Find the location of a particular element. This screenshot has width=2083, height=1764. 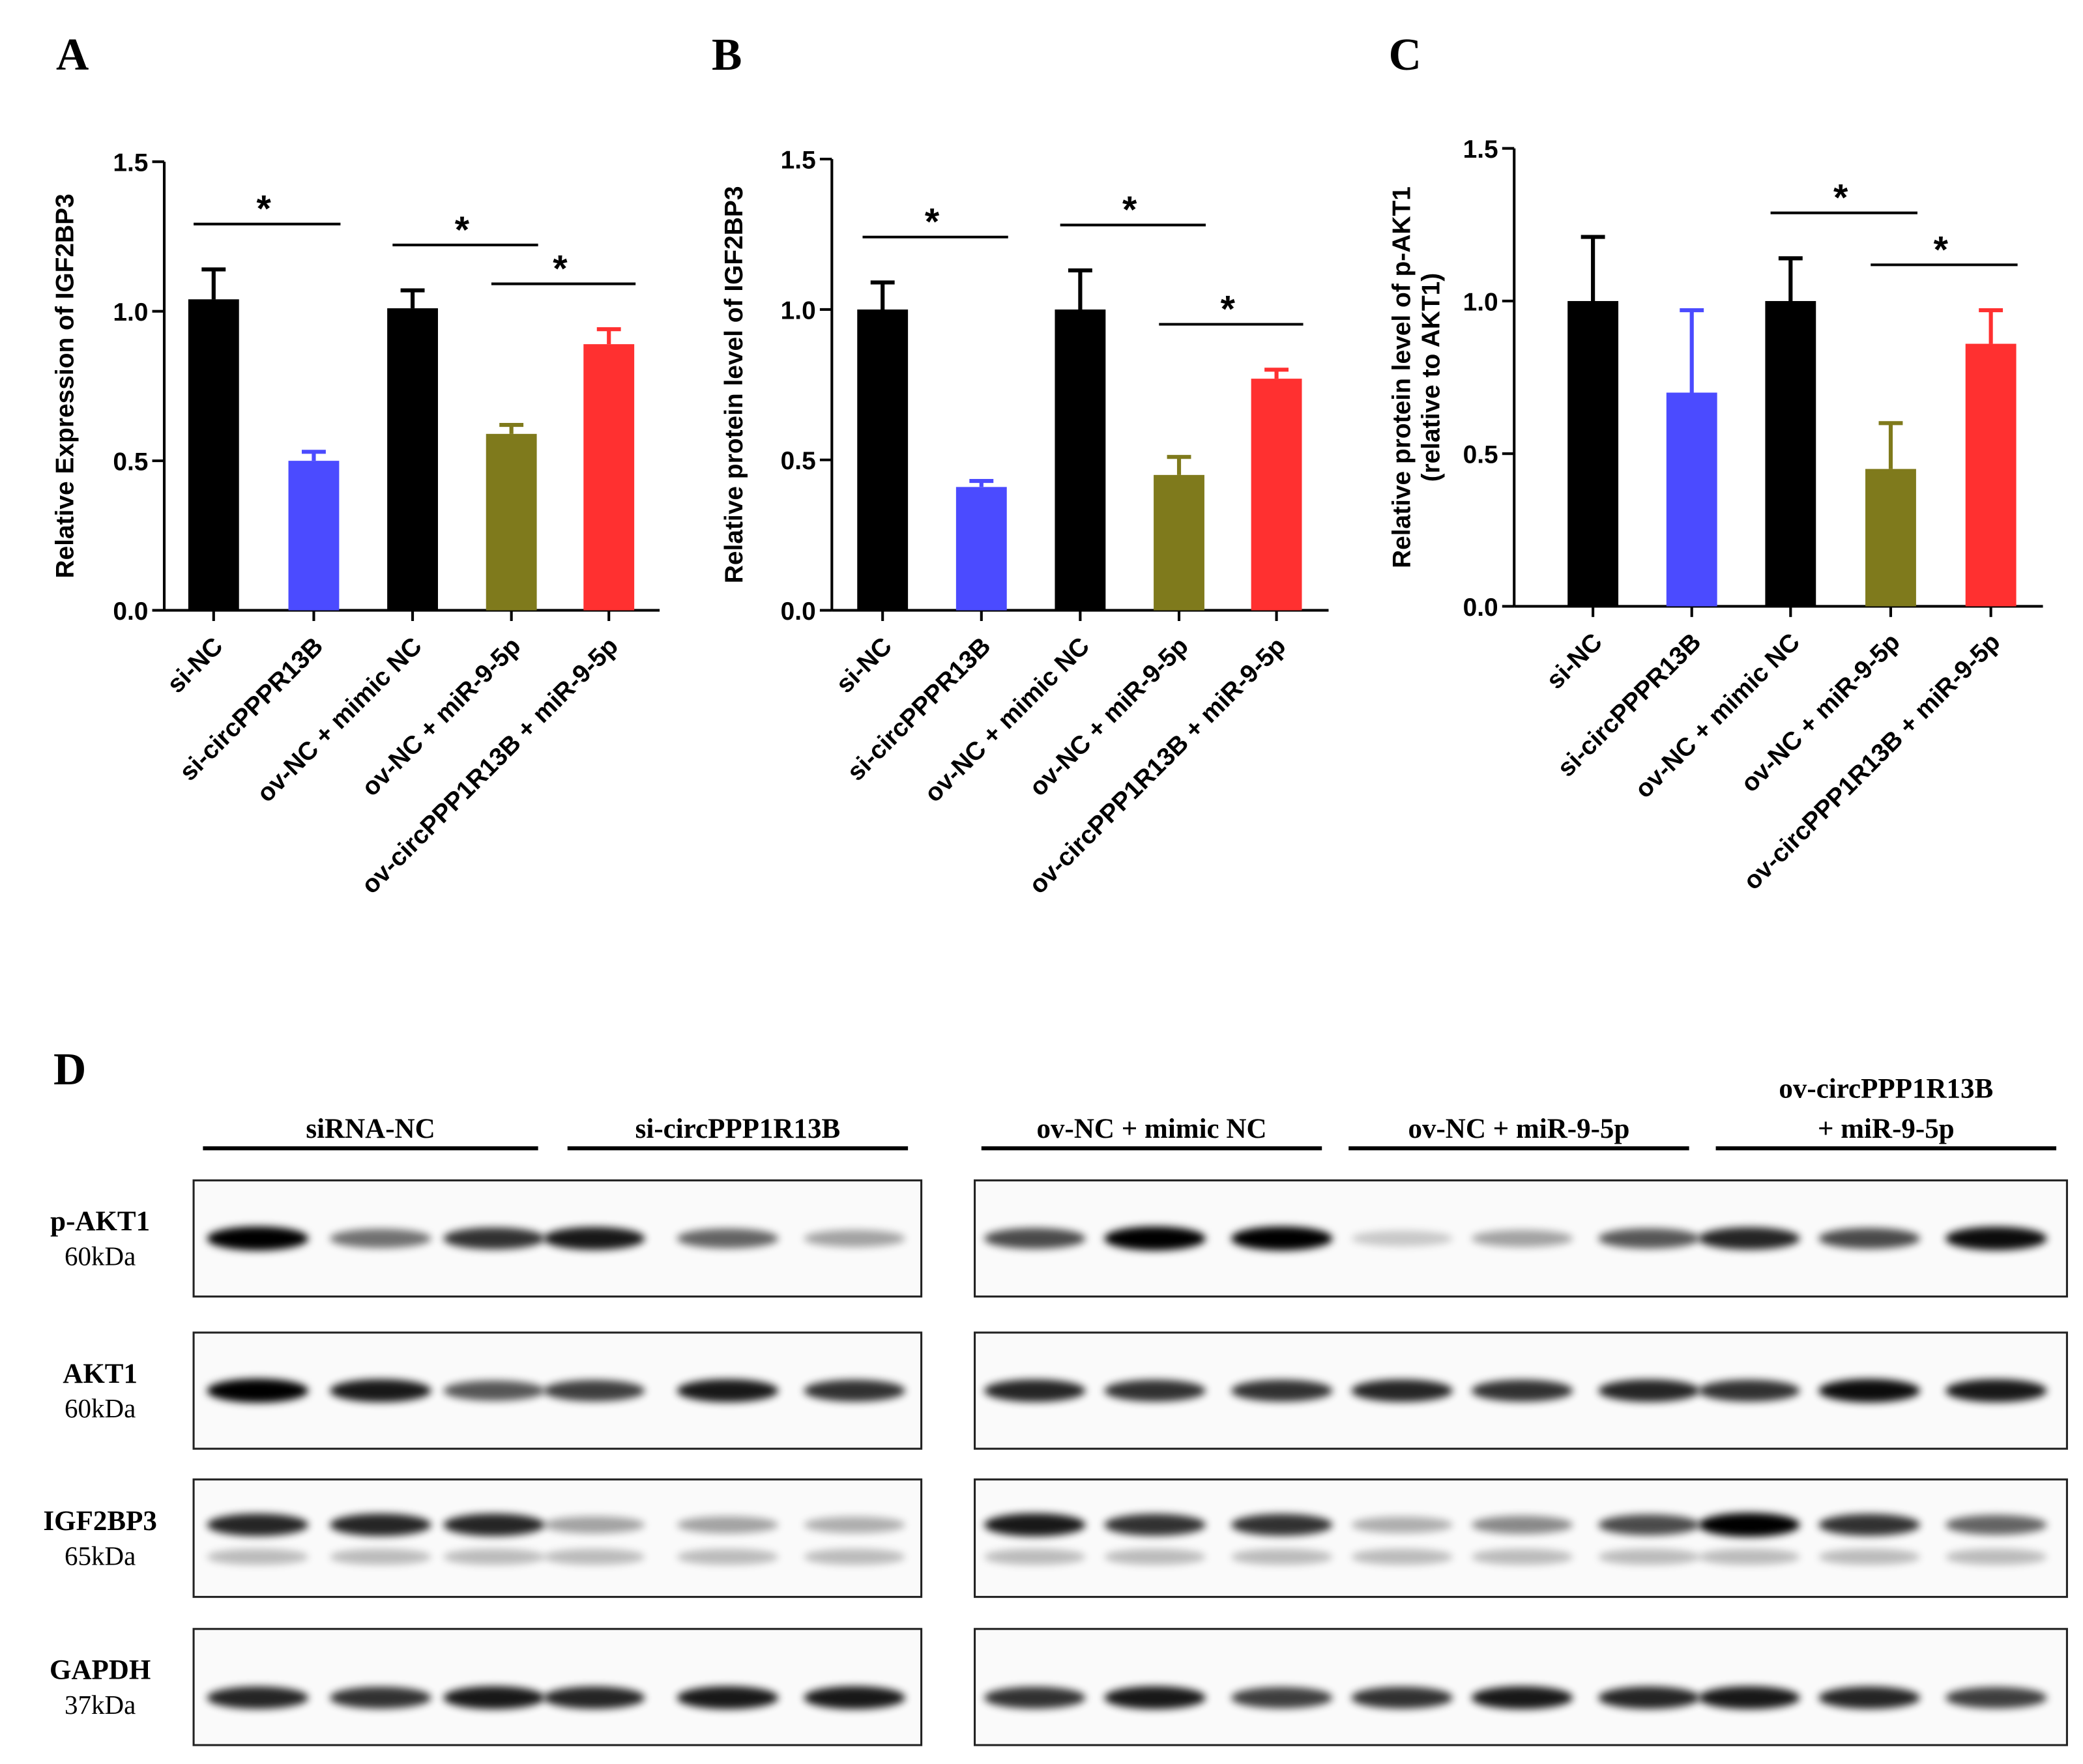

group-label: ov-NC + miR-9-5p is located at coordinates (1518, 1129).